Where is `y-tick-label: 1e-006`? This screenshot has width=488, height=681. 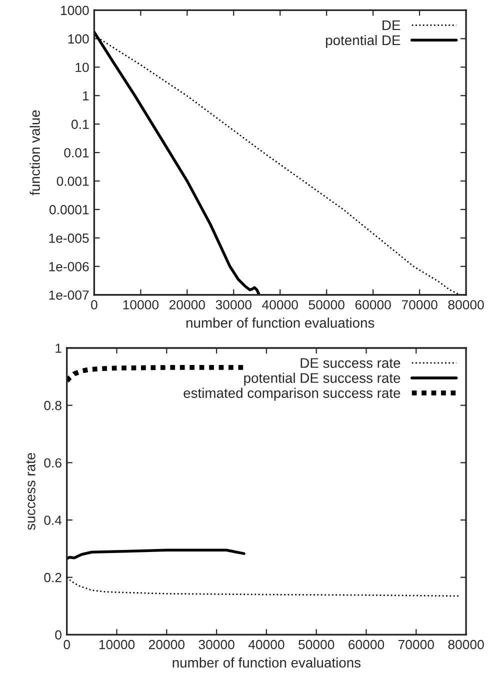
y-tick-label: 1e-006 is located at coordinates (69, 267).